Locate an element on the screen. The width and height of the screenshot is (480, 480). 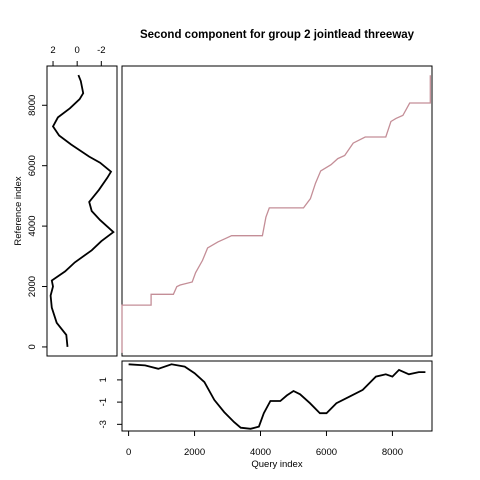
query-y-tick-label: -3 is located at coordinates (103, 424).